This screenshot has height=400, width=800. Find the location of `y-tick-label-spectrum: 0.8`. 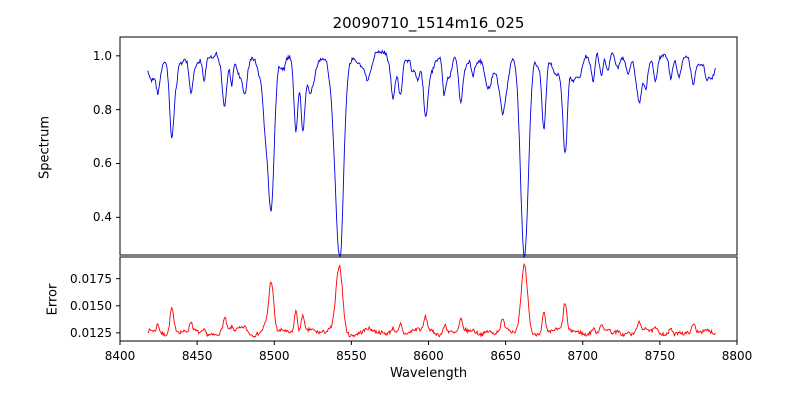

y-tick-label-spectrum: 0.8 is located at coordinates (102, 109).